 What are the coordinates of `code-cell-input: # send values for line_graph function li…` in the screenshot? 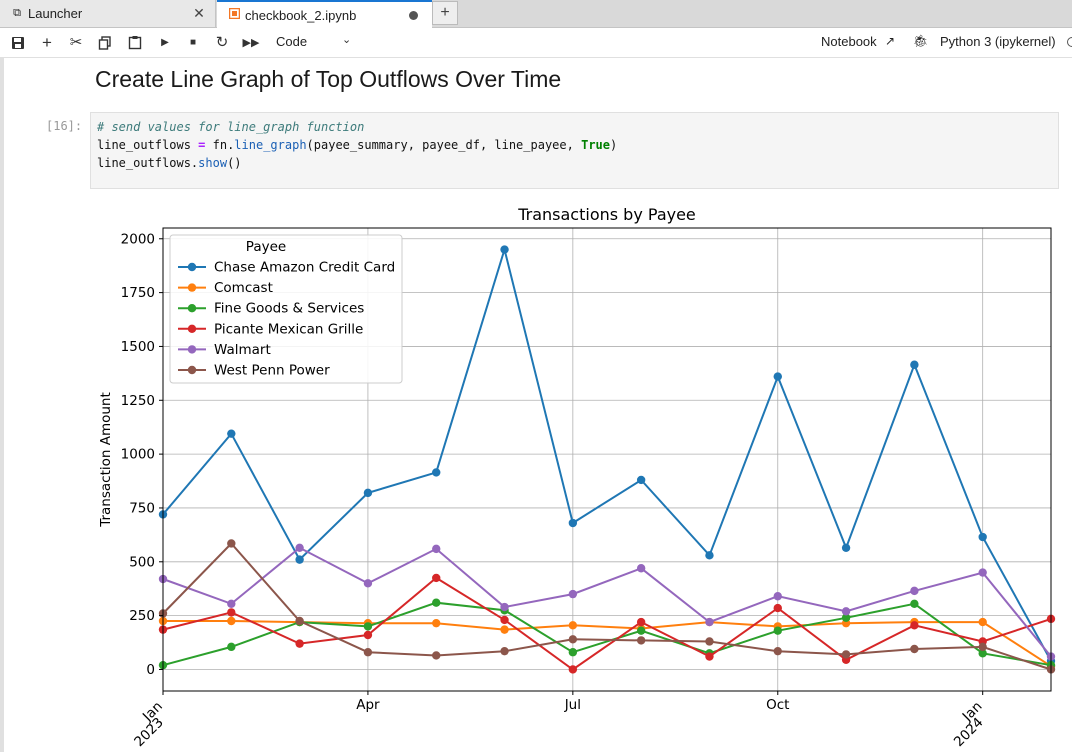 It's located at (574, 150).